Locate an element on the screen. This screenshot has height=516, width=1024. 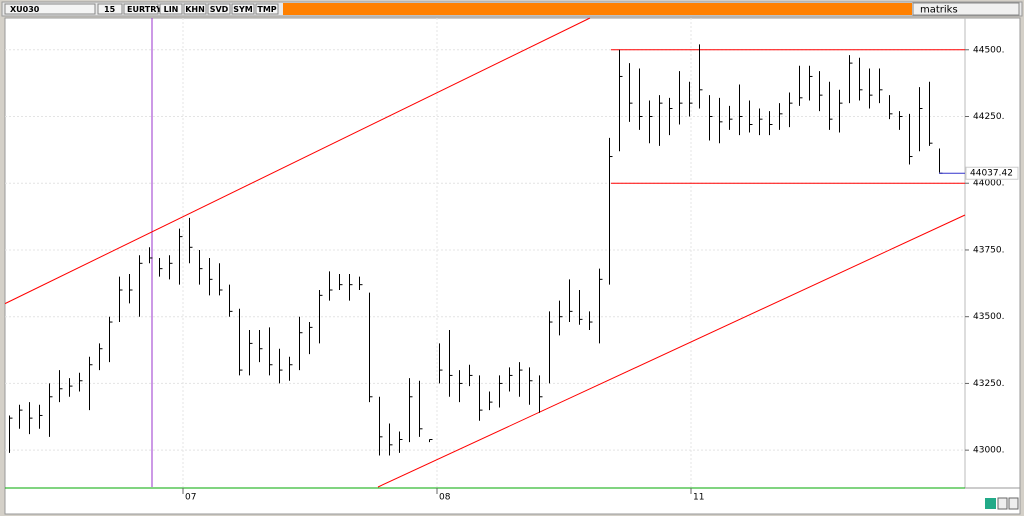
y-tick-label: 44500. is located at coordinates (989, 50).